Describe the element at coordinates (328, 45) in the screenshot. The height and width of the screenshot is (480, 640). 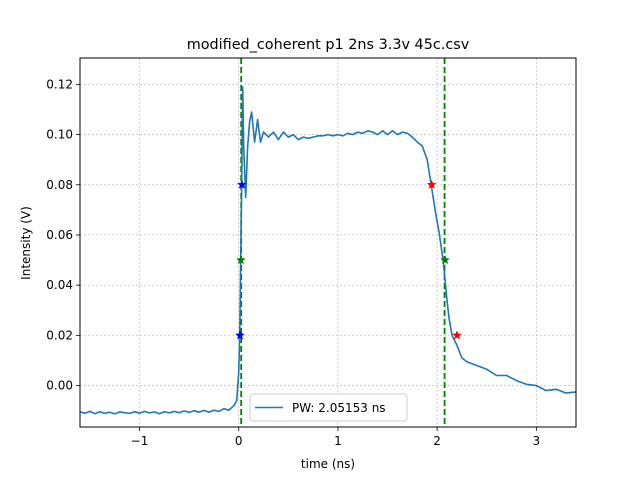
I see `chart-title: modified_coherent p1 2ns 3.3v 45c.csv` at that location.